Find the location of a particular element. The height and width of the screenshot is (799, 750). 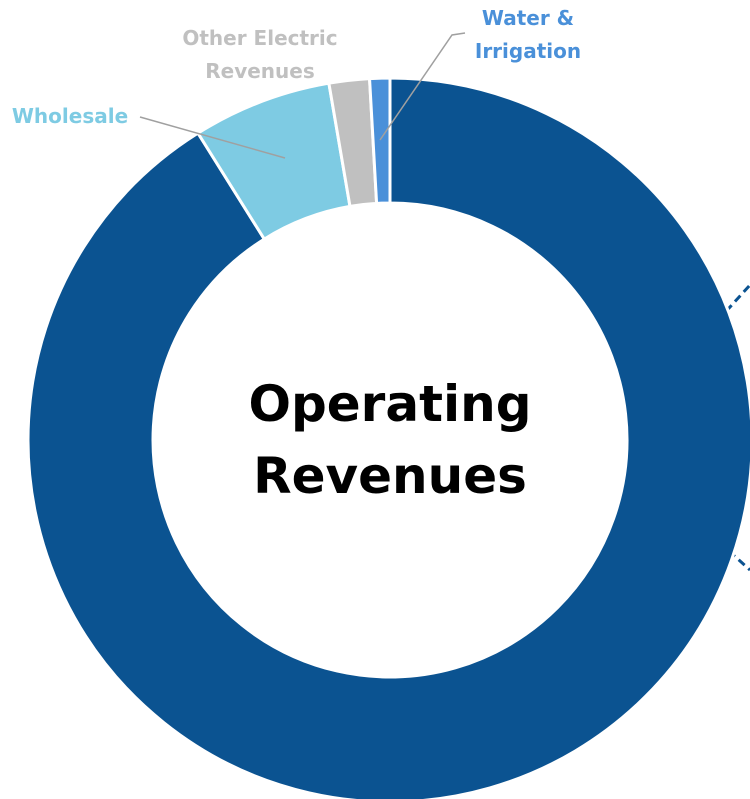

slice-label: Other Electric Revenues is located at coordinates (260, 54).